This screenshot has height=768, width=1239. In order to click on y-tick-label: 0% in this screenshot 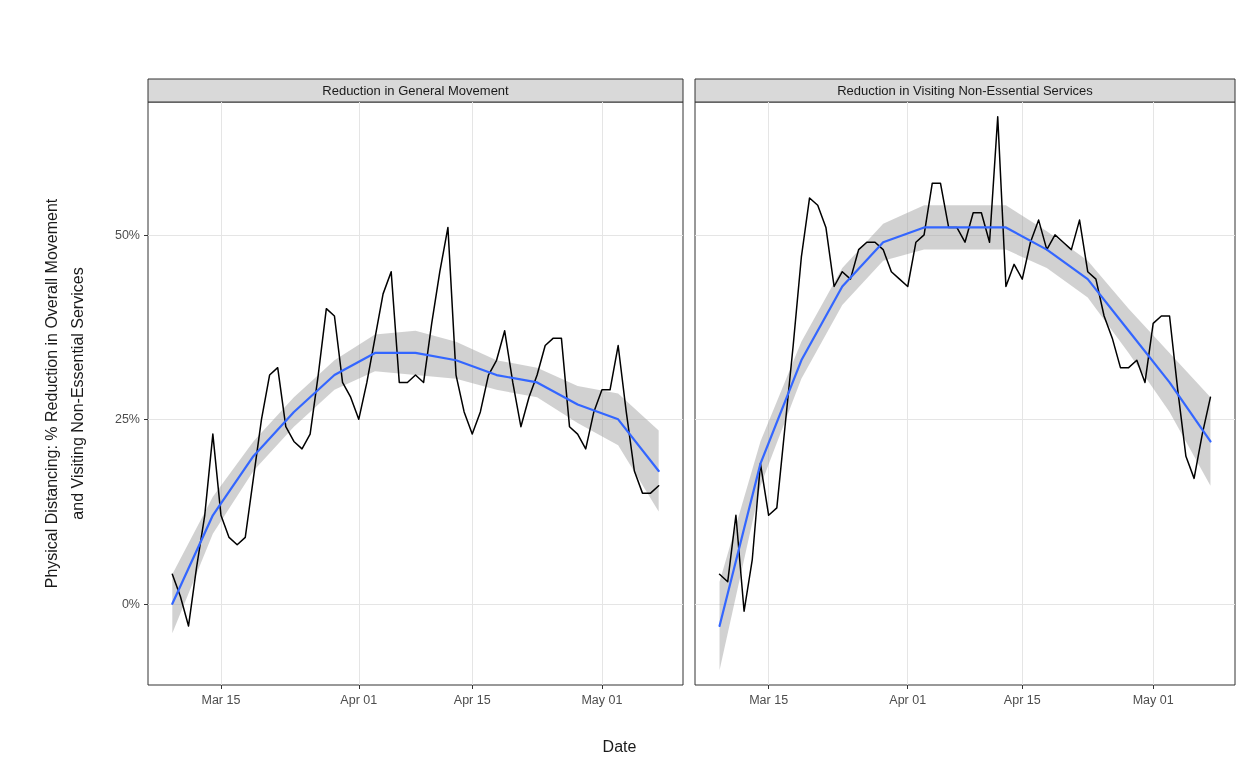, I will do `click(130, 603)`.